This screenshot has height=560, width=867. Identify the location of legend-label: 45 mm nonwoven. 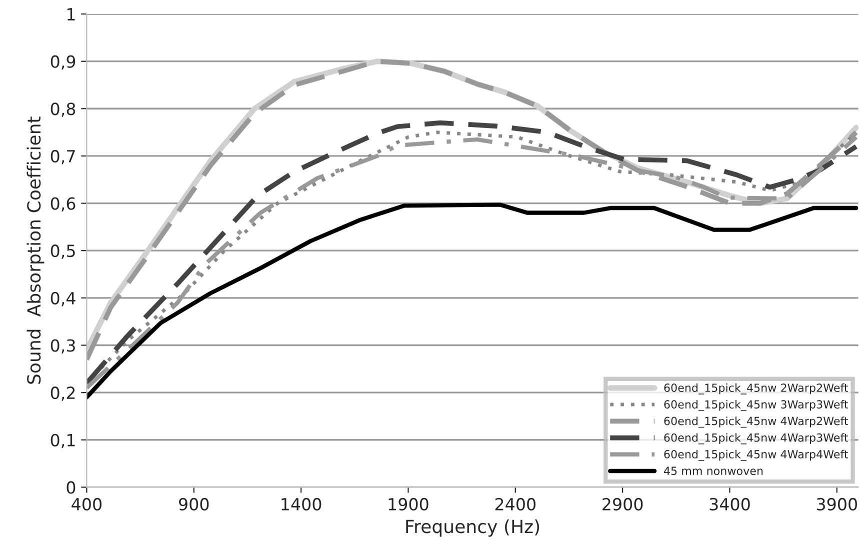
(713, 471).